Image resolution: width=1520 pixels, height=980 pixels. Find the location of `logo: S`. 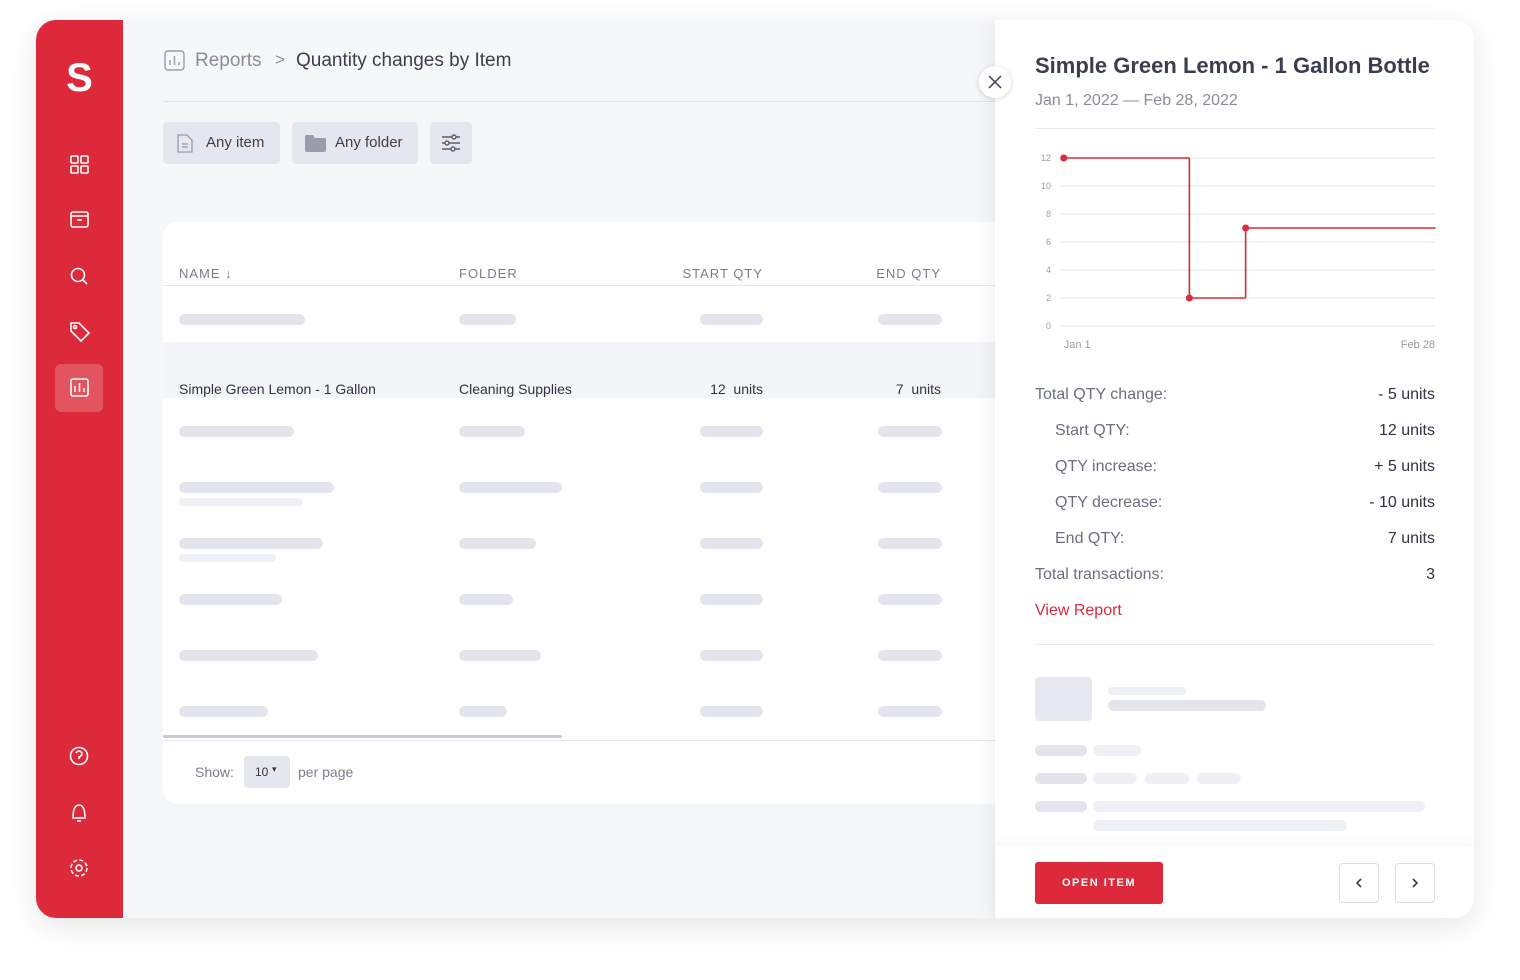

logo: S is located at coordinates (79, 78).